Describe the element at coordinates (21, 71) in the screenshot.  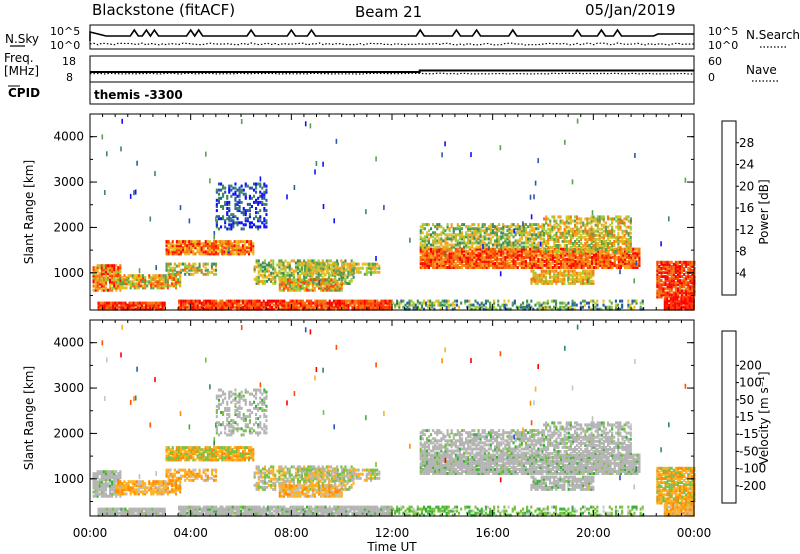
I see `freq-unit: [MHz]` at that location.